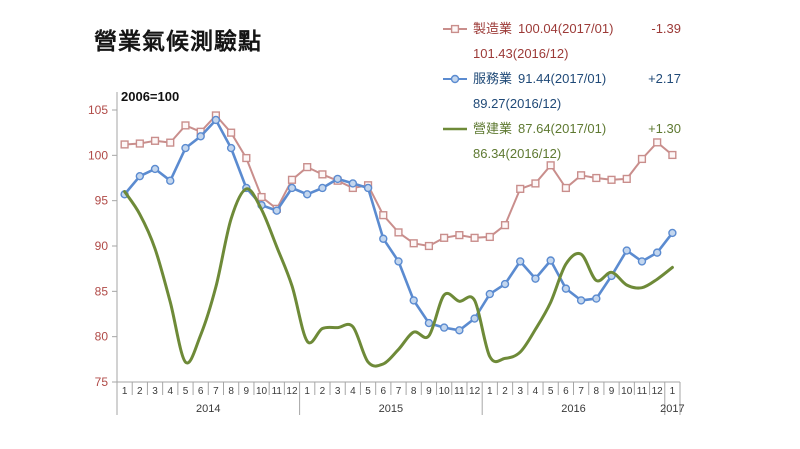 The height and width of the screenshot is (449, 800). Describe the element at coordinates (102, 382) in the screenshot. I see `y-tick-label: 75` at that location.